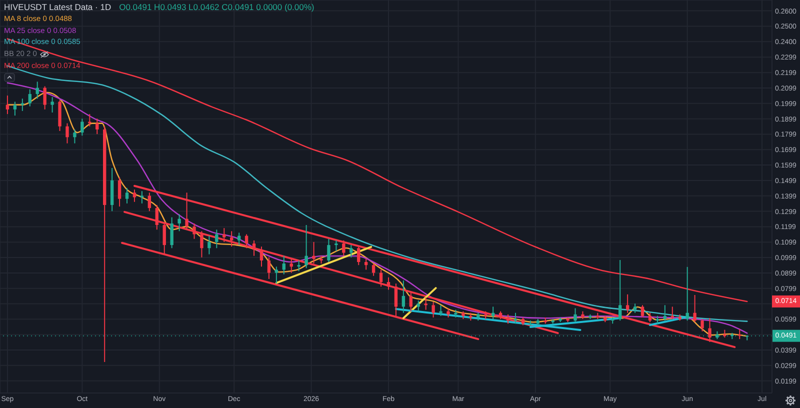 The width and height of the screenshot is (800, 408). Describe the element at coordinates (216, 7) in the screenshot. I see `chart-subtitle: O0.0491 H0.0493 L0.0462 C0.0491 0.0000 (0.00%)` at that location.